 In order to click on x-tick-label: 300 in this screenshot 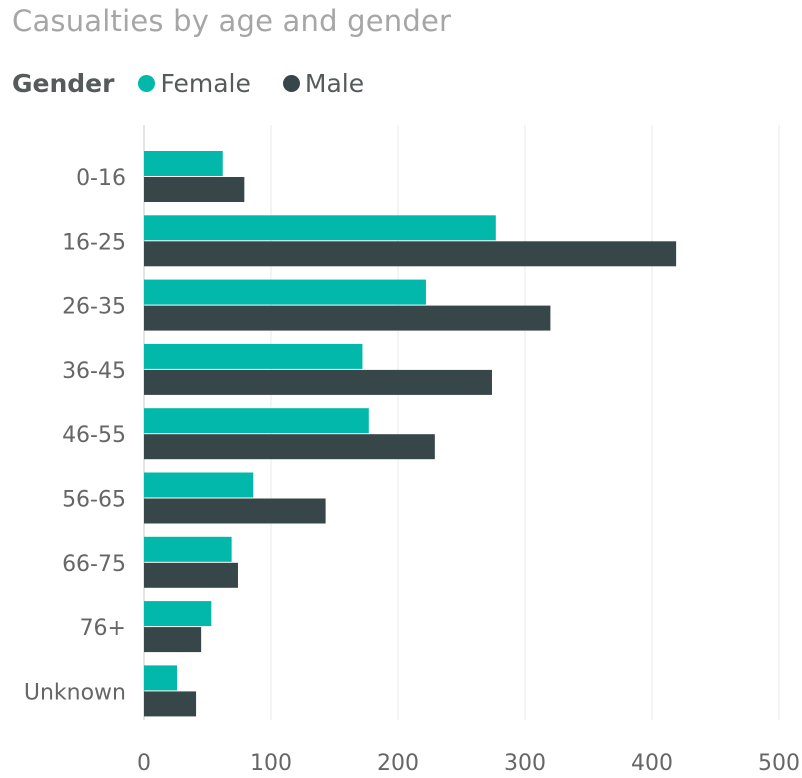, I will do `click(525, 763)`.